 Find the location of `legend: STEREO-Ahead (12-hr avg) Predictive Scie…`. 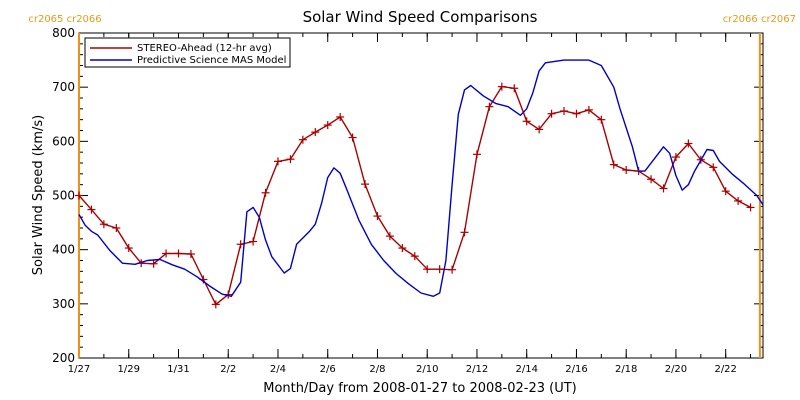

legend: STEREO-Ahead (12-hr avg) Predictive Scie… is located at coordinates (187, 52).